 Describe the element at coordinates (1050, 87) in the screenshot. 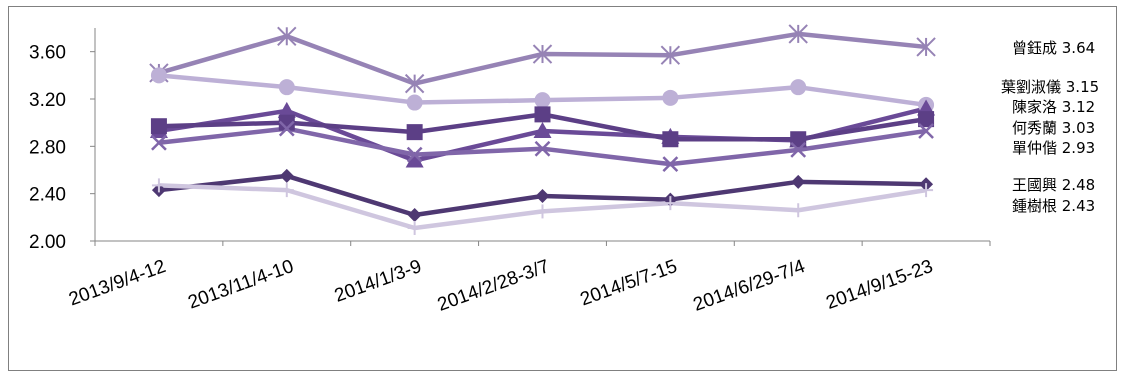

I see `series-end-label: 葉劉淑儀 3.15` at that location.